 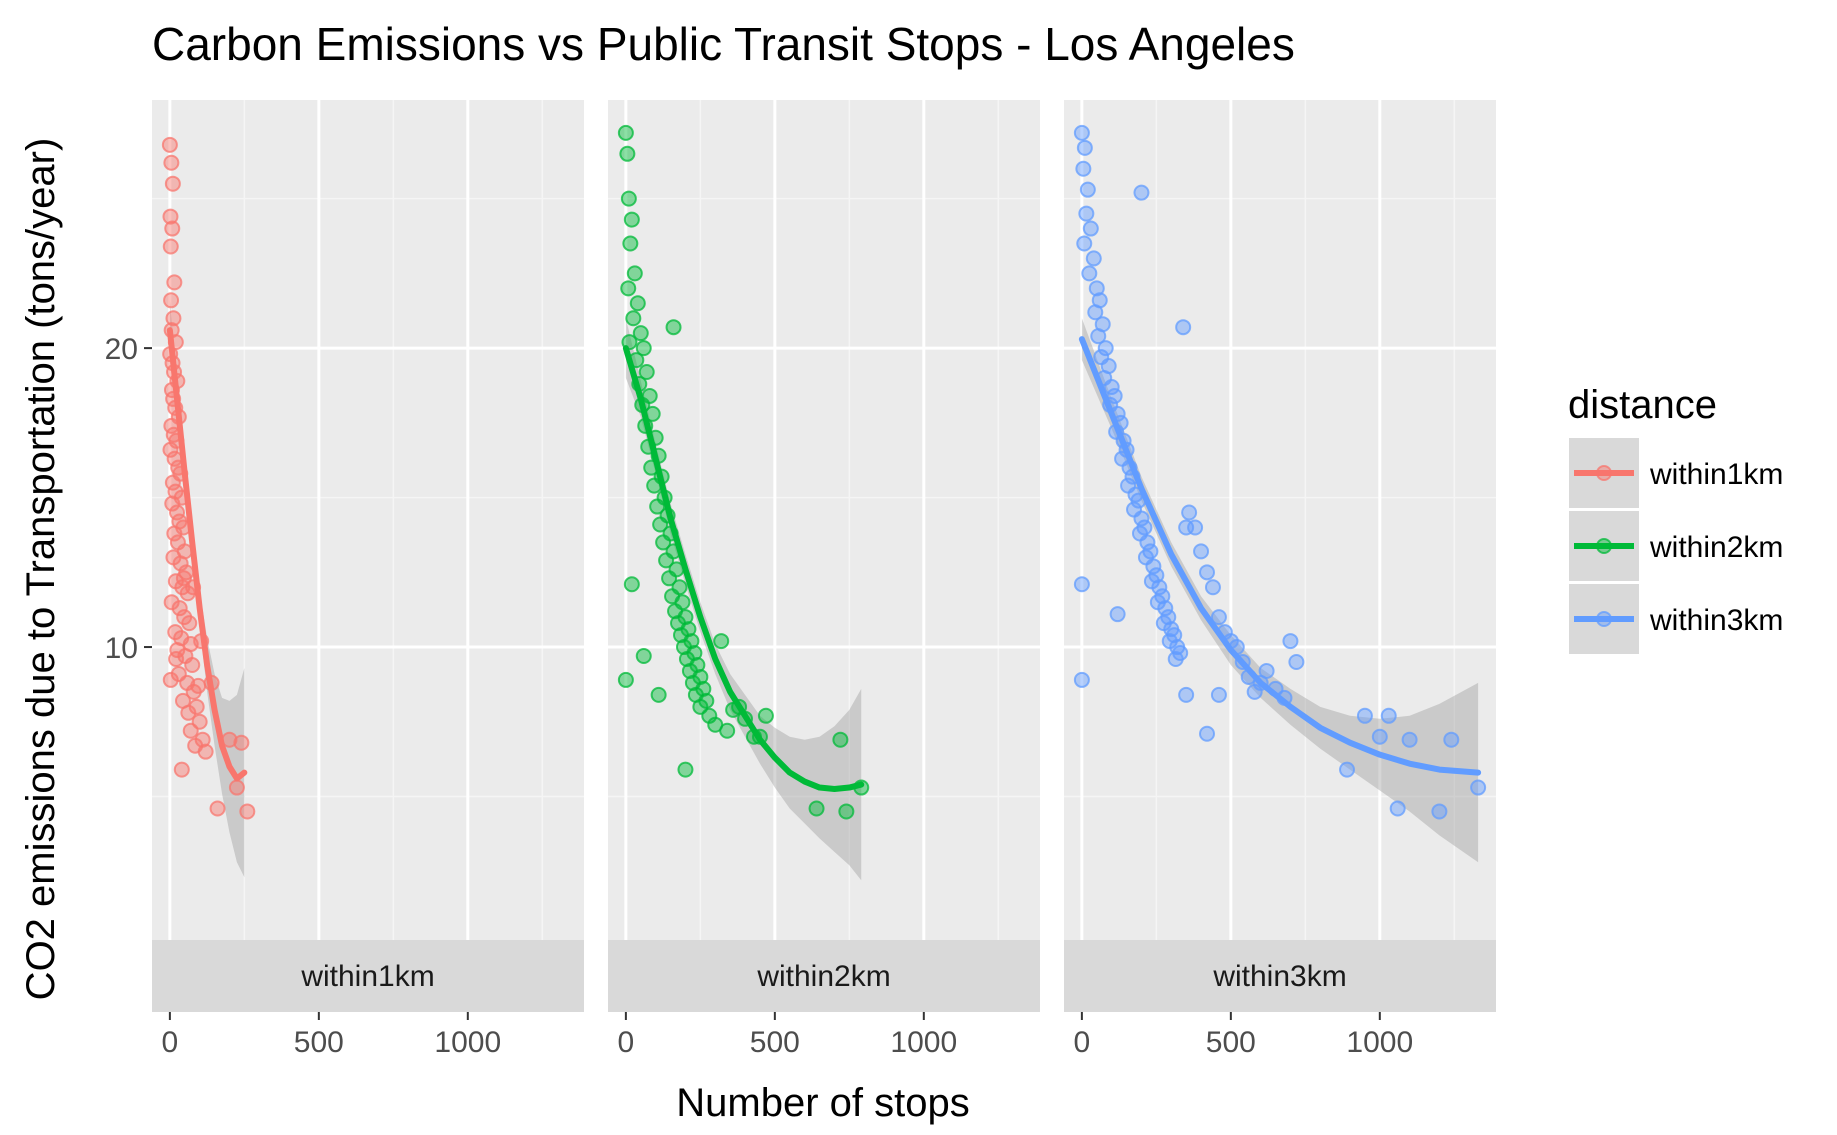 I want to click on legend-title: distance, so click(x=1642, y=405).